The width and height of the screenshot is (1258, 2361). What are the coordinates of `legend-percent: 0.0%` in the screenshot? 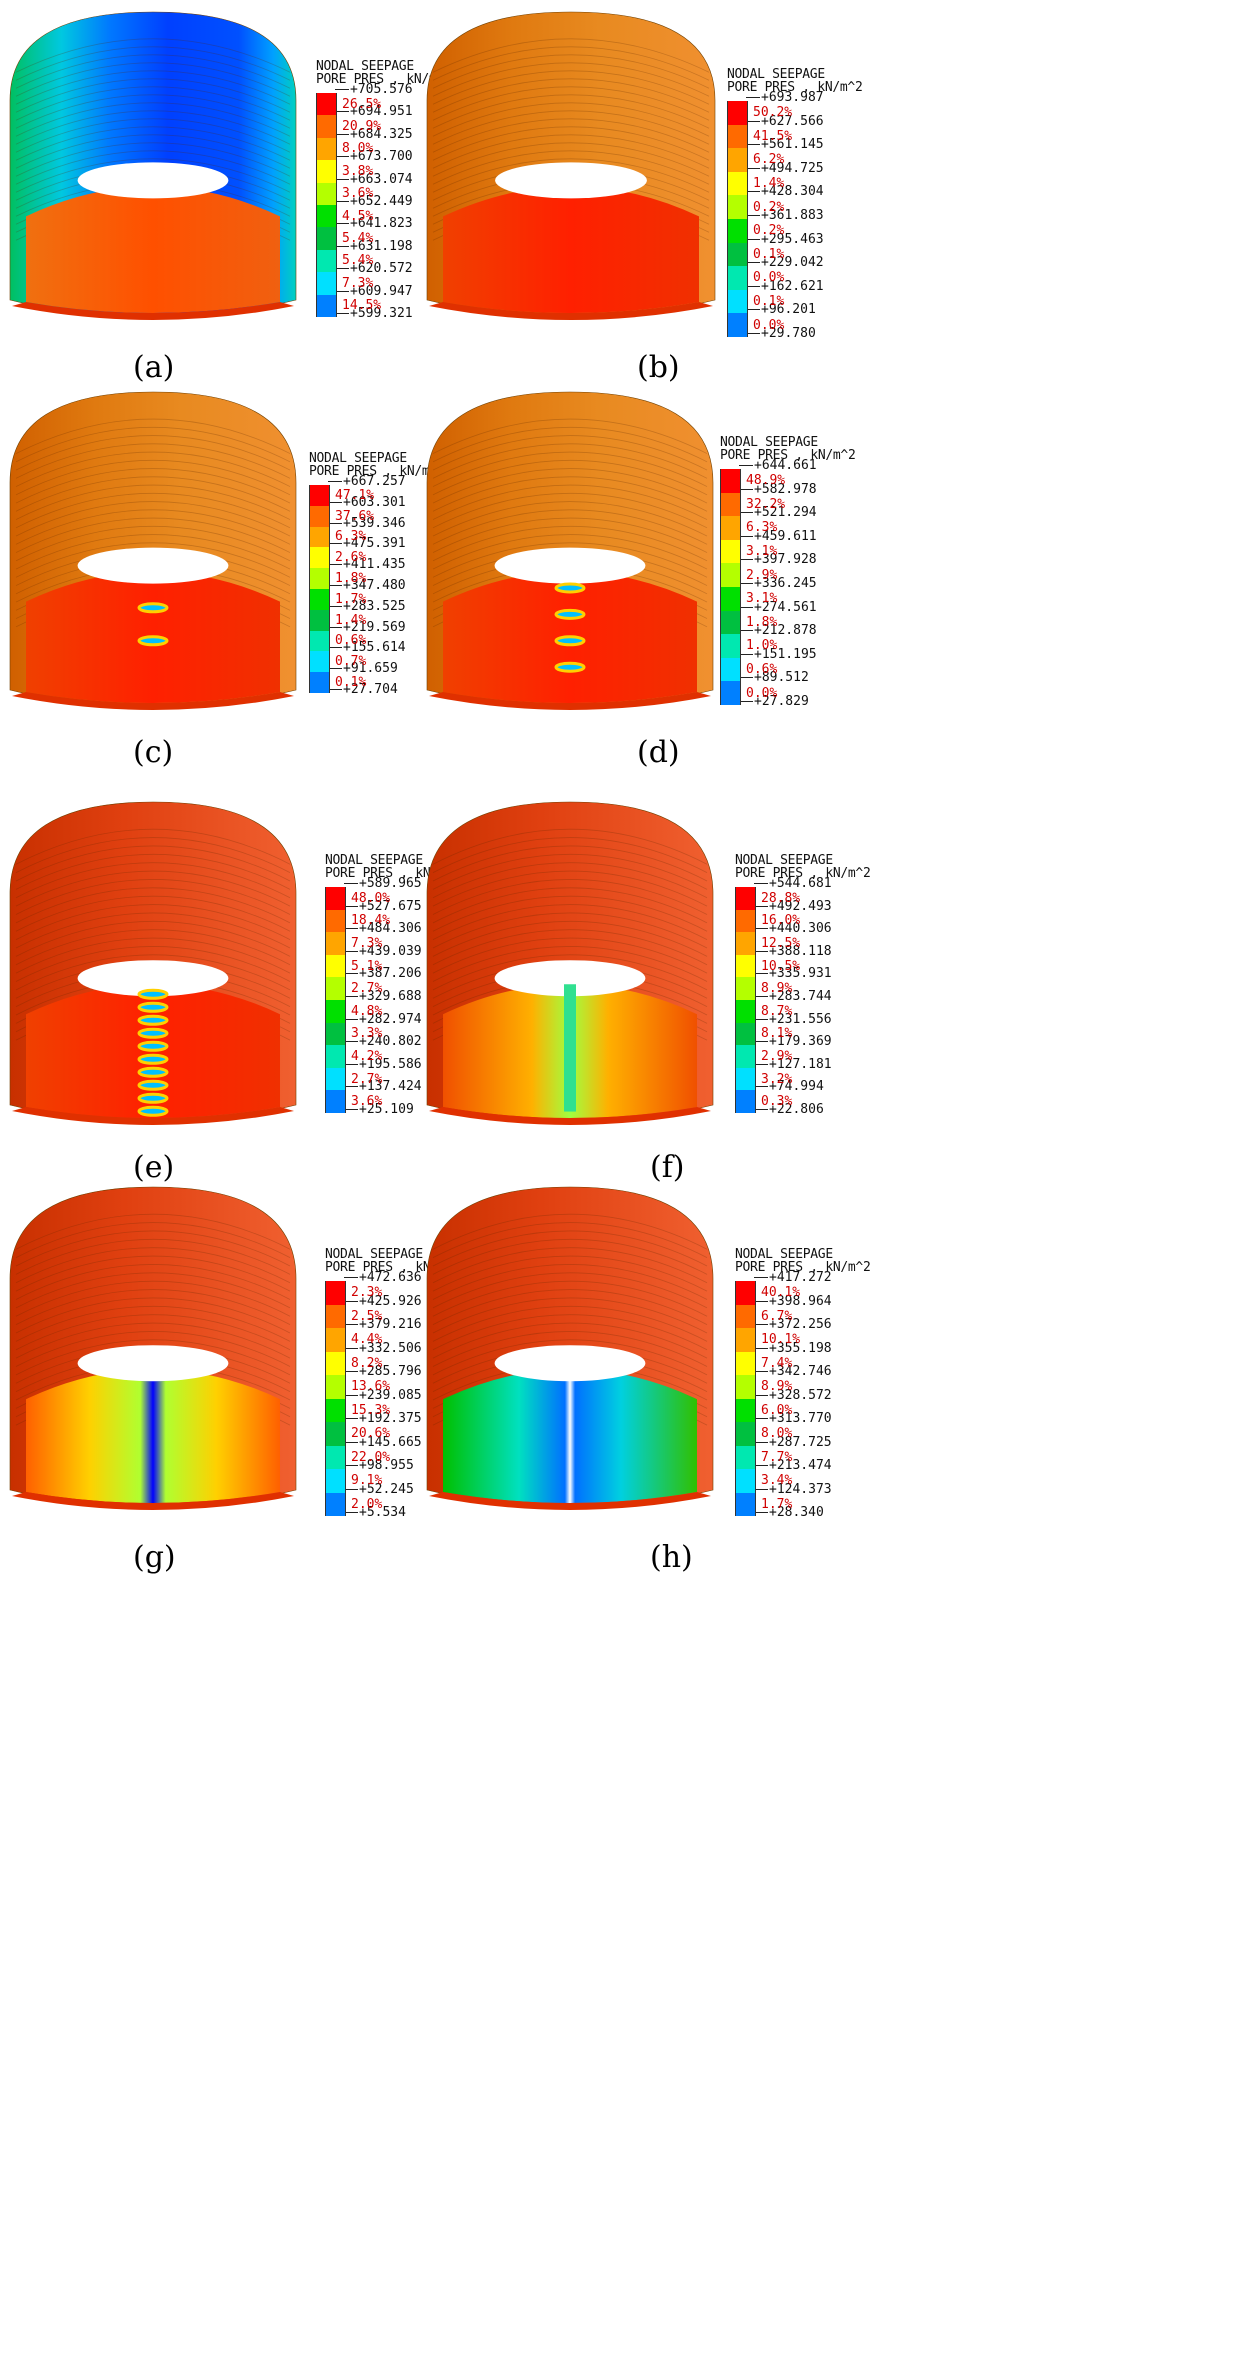 It's located at (769, 278).